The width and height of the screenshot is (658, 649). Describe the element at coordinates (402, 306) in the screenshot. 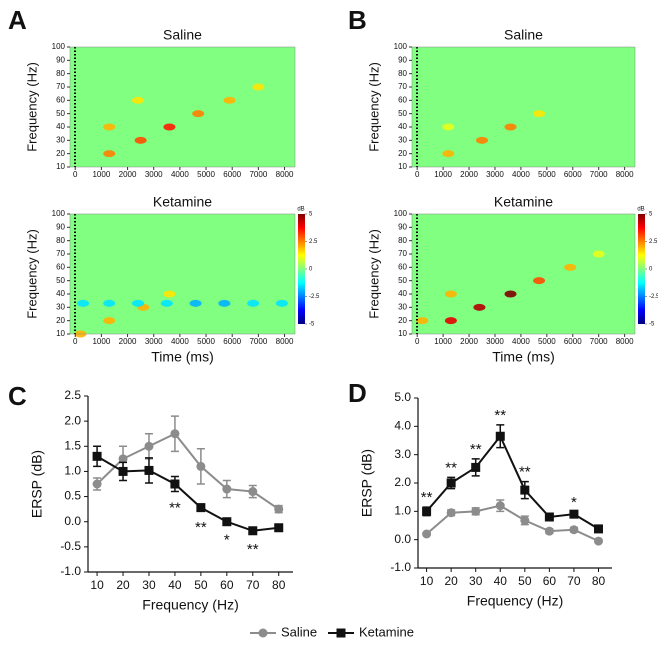

I see `y-tick-label: 30` at that location.